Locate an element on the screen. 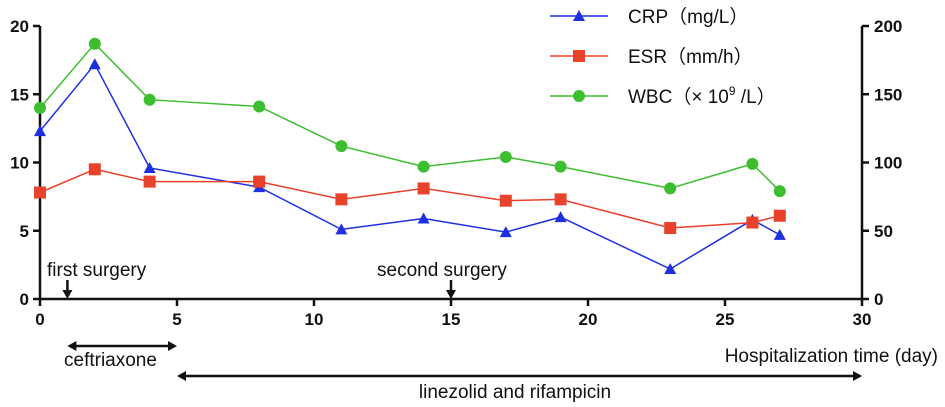 The height and width of the screenshot is (407, 945). x-axis-title: Hospitalization time (day) is located at coordinates (831, 356).